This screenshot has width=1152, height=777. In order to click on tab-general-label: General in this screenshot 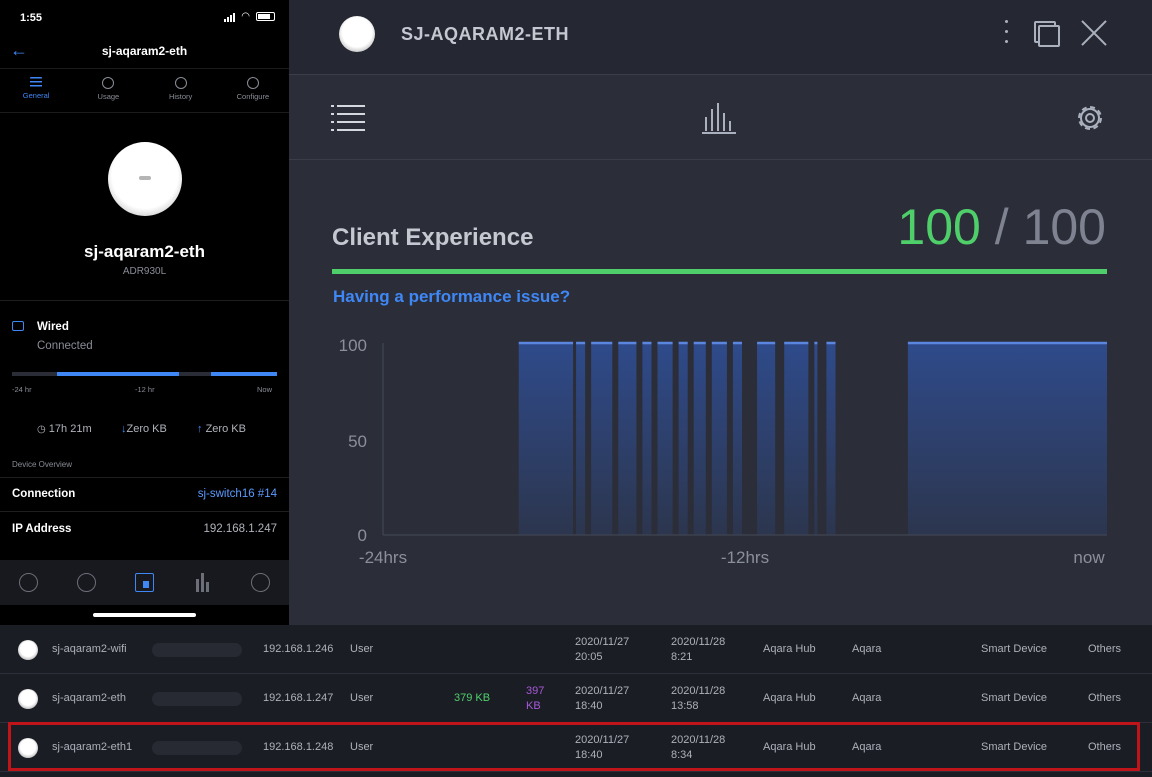, I will do `click(36, 95)`.